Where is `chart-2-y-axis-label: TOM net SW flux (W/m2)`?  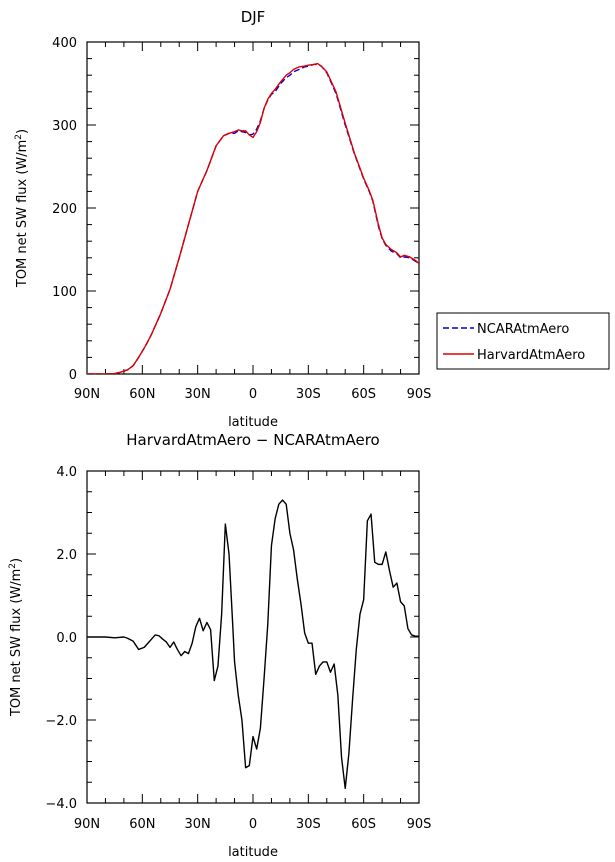 chart-2-y-axis-label: TOM net SW flux (W/m2) is located at coordinates (16, 637).